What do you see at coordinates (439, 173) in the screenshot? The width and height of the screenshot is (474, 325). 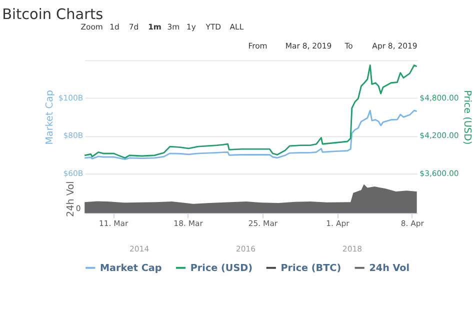 I see `y2-tick-label: $3,600.00` at bounding box center [439, 173].